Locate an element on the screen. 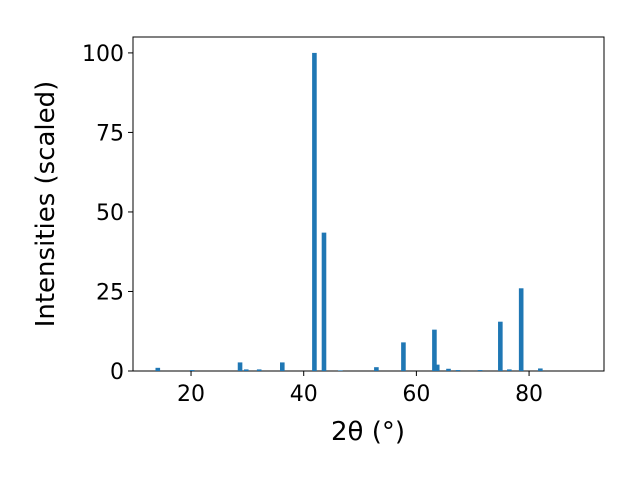 The width and height of the screenshot is (640, 480). y-tick-label: 75 is located at coordinates (110, 133).